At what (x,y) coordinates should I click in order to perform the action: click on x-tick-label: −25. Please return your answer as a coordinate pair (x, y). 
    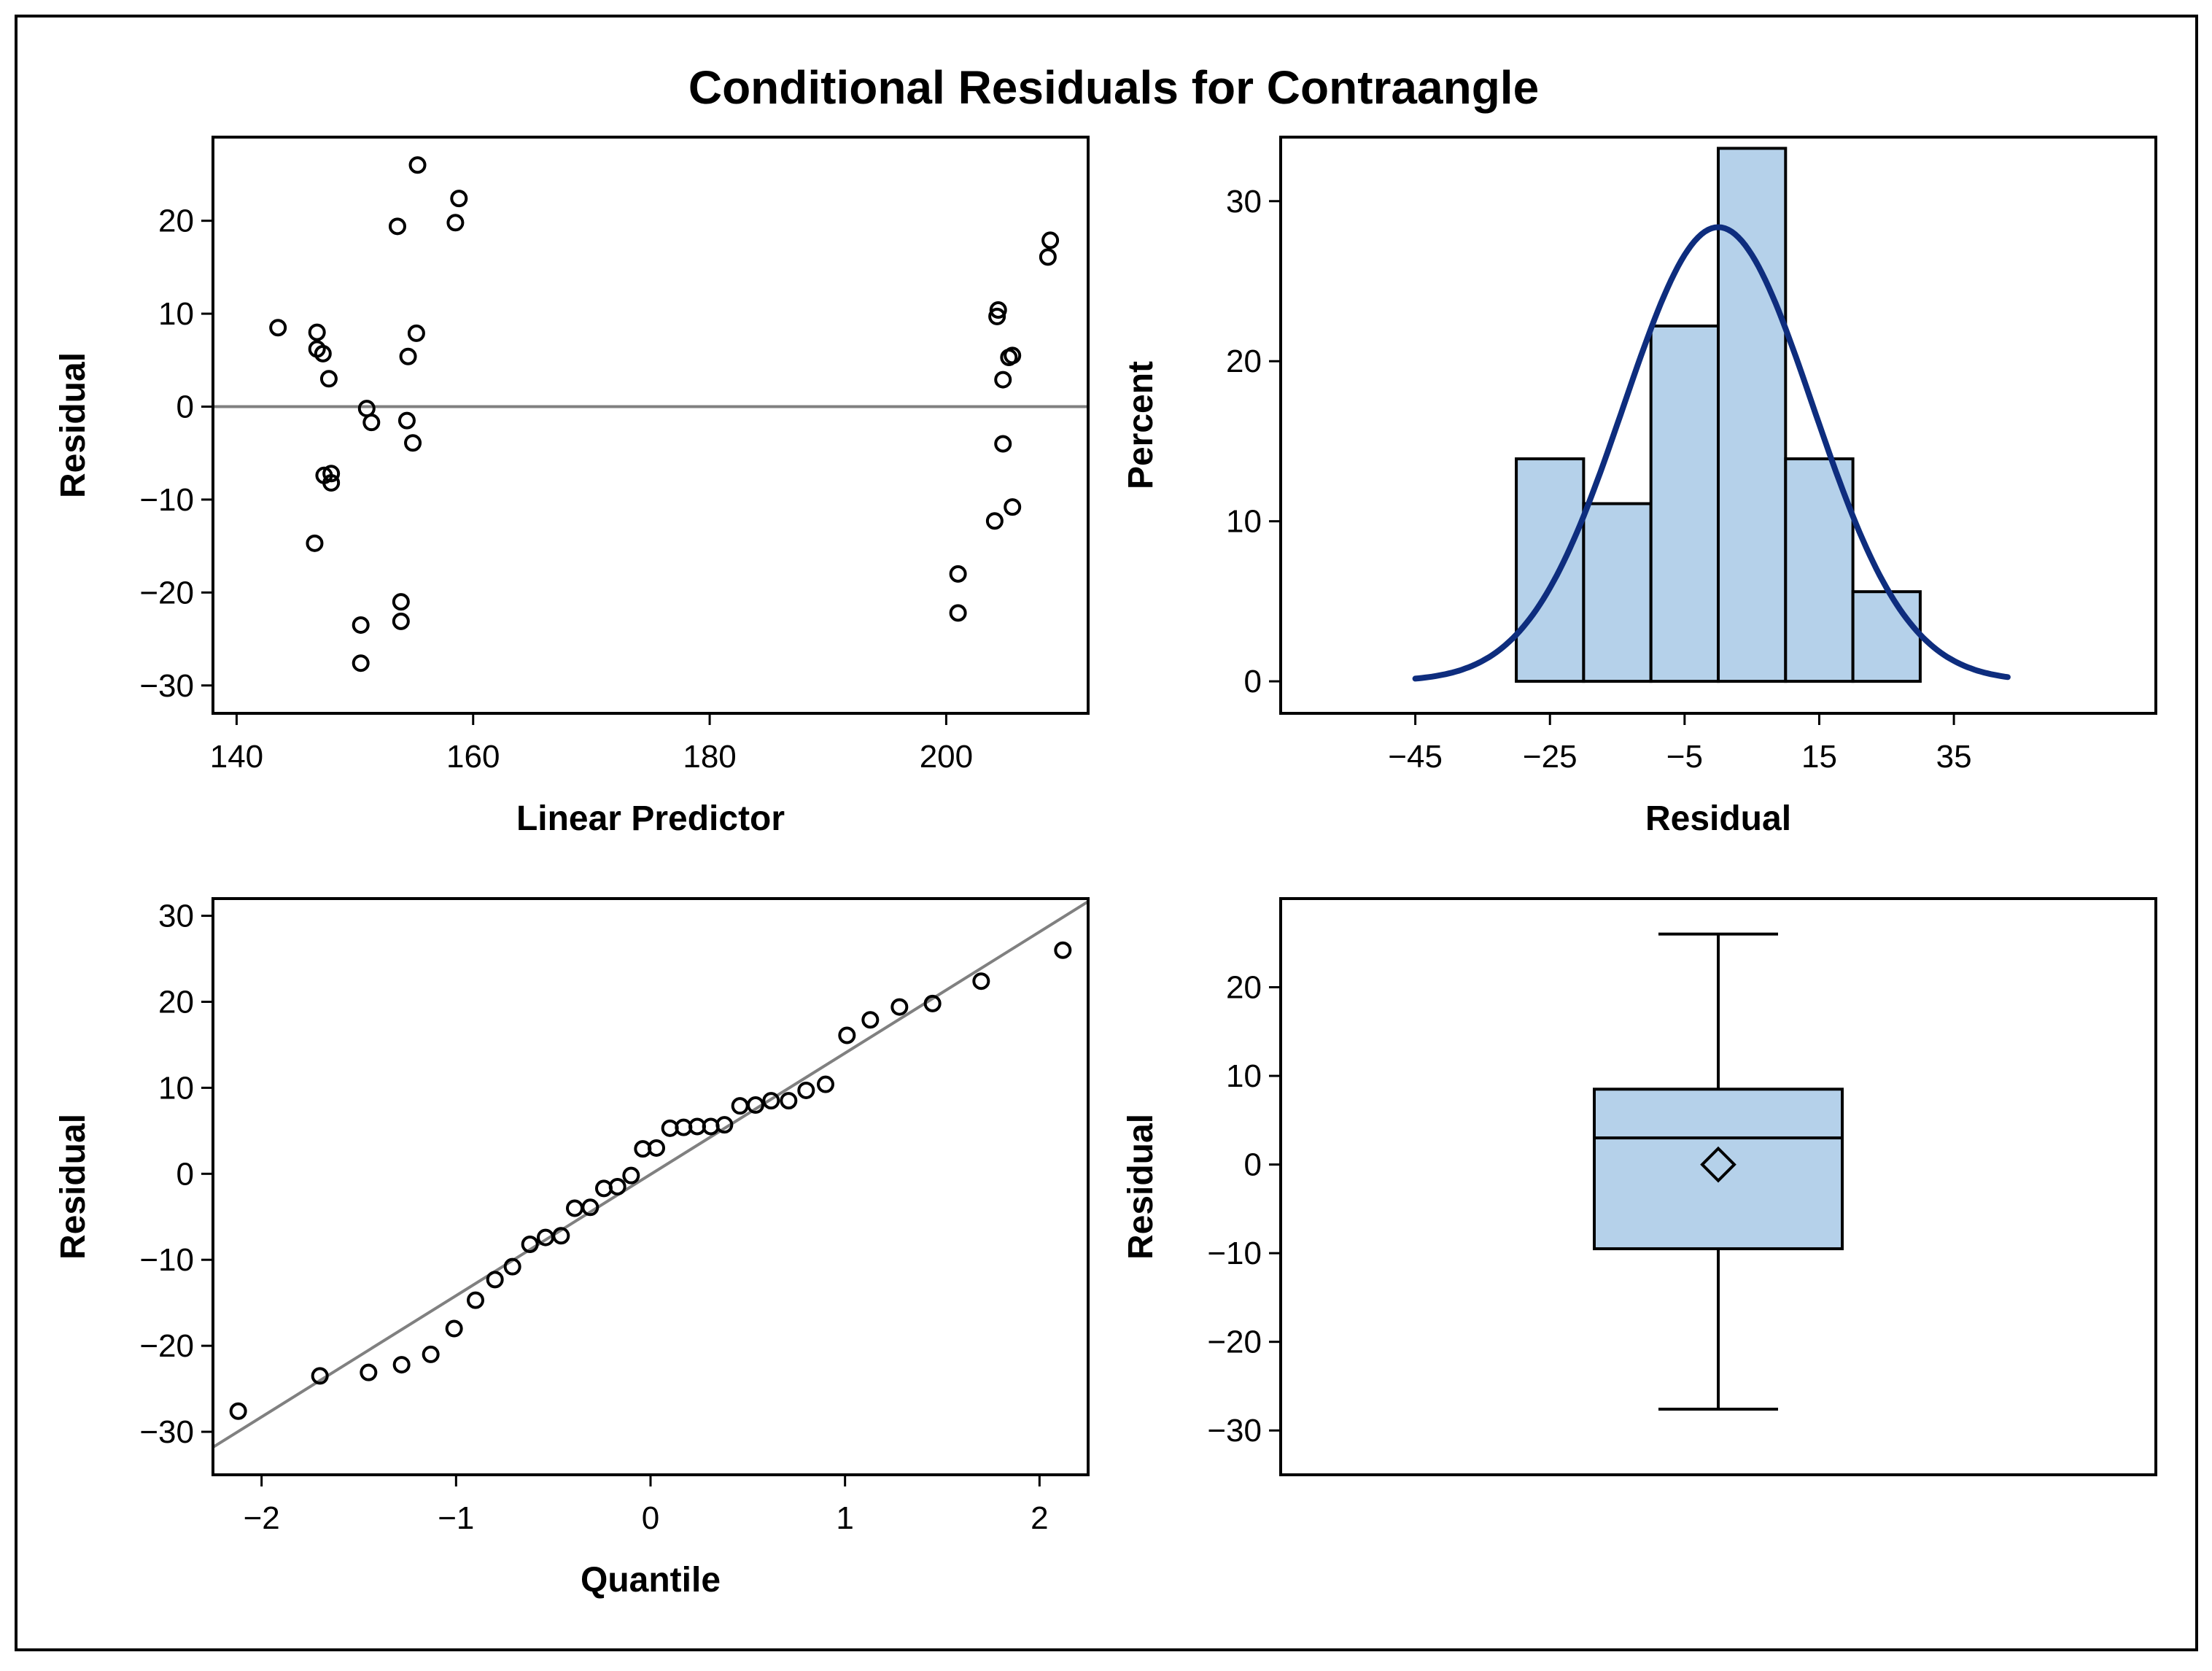
    Looking at the image, I should click on (1550, 757).